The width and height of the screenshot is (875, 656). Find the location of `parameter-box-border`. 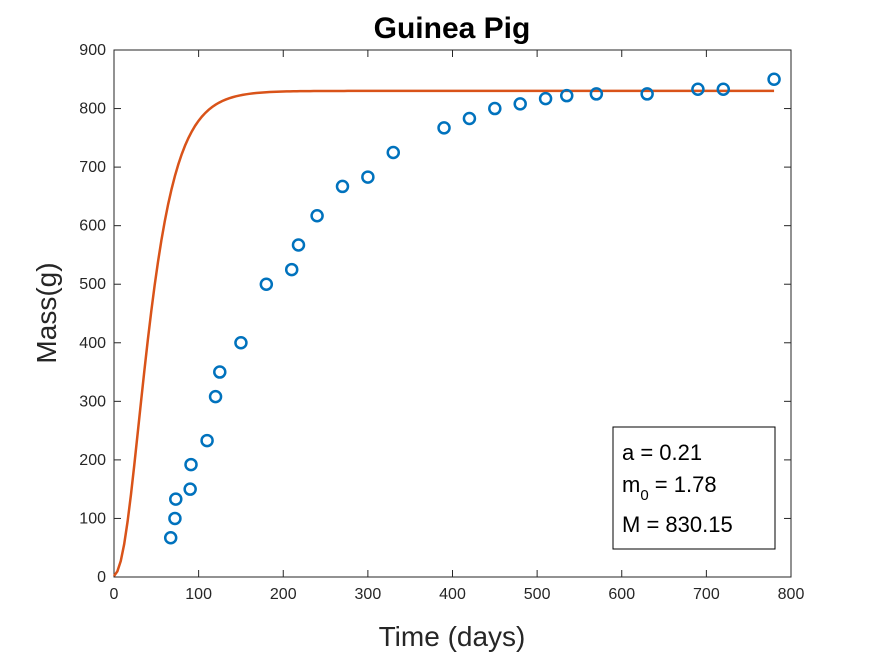

parameter-box-border is located at coordinates (694, 488).